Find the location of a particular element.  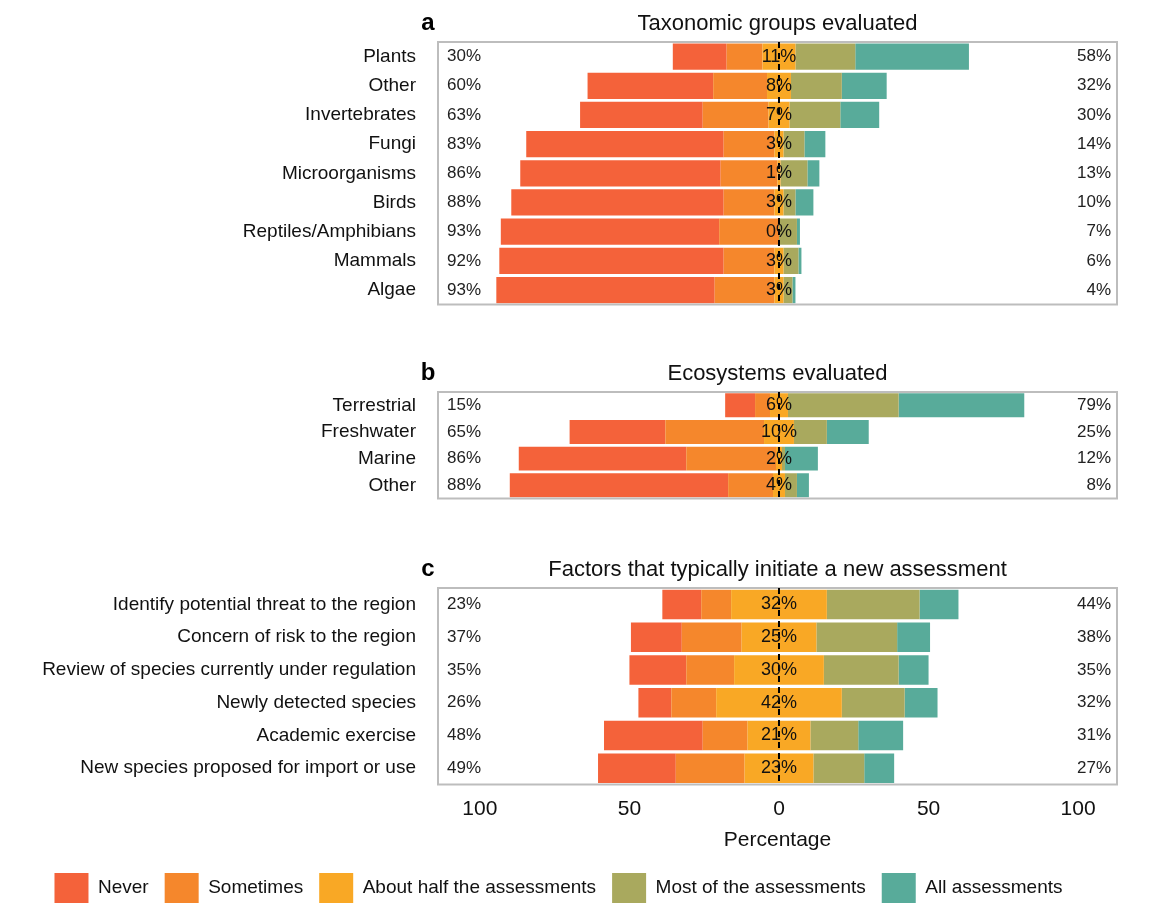

annotation: 38% is located at coordinates (1093, 636).